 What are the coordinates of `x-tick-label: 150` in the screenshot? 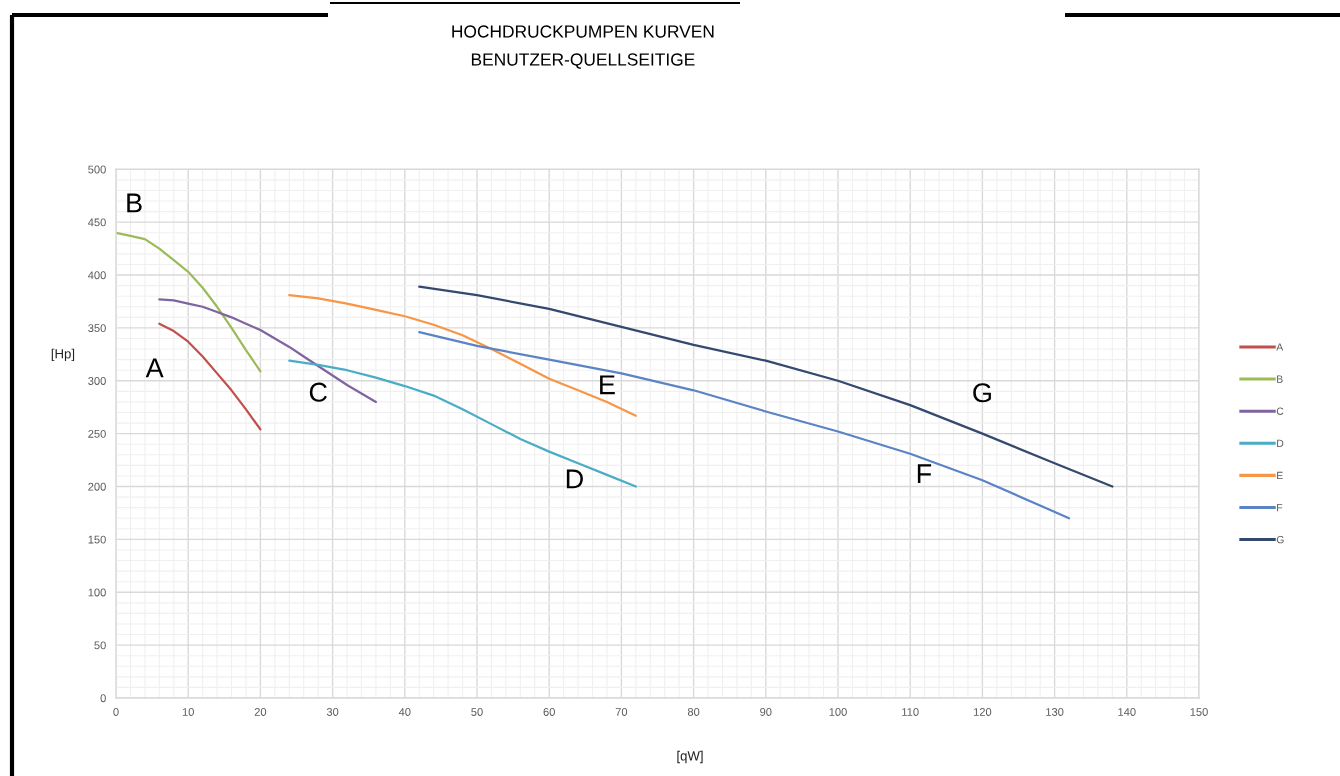 It's located at (1199, 712).